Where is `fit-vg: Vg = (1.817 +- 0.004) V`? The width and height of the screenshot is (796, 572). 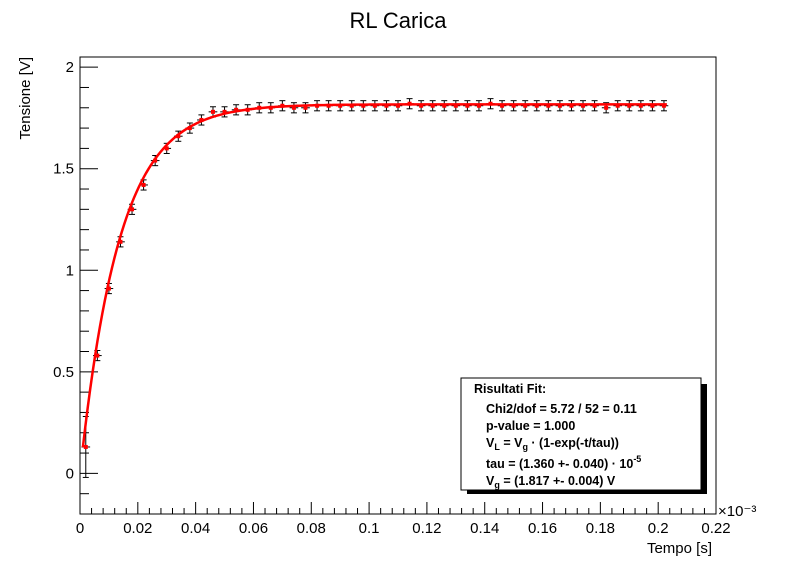
fit-vg: Vg = (1.817 +- 0.004) V is located at coordinates (551, 482).